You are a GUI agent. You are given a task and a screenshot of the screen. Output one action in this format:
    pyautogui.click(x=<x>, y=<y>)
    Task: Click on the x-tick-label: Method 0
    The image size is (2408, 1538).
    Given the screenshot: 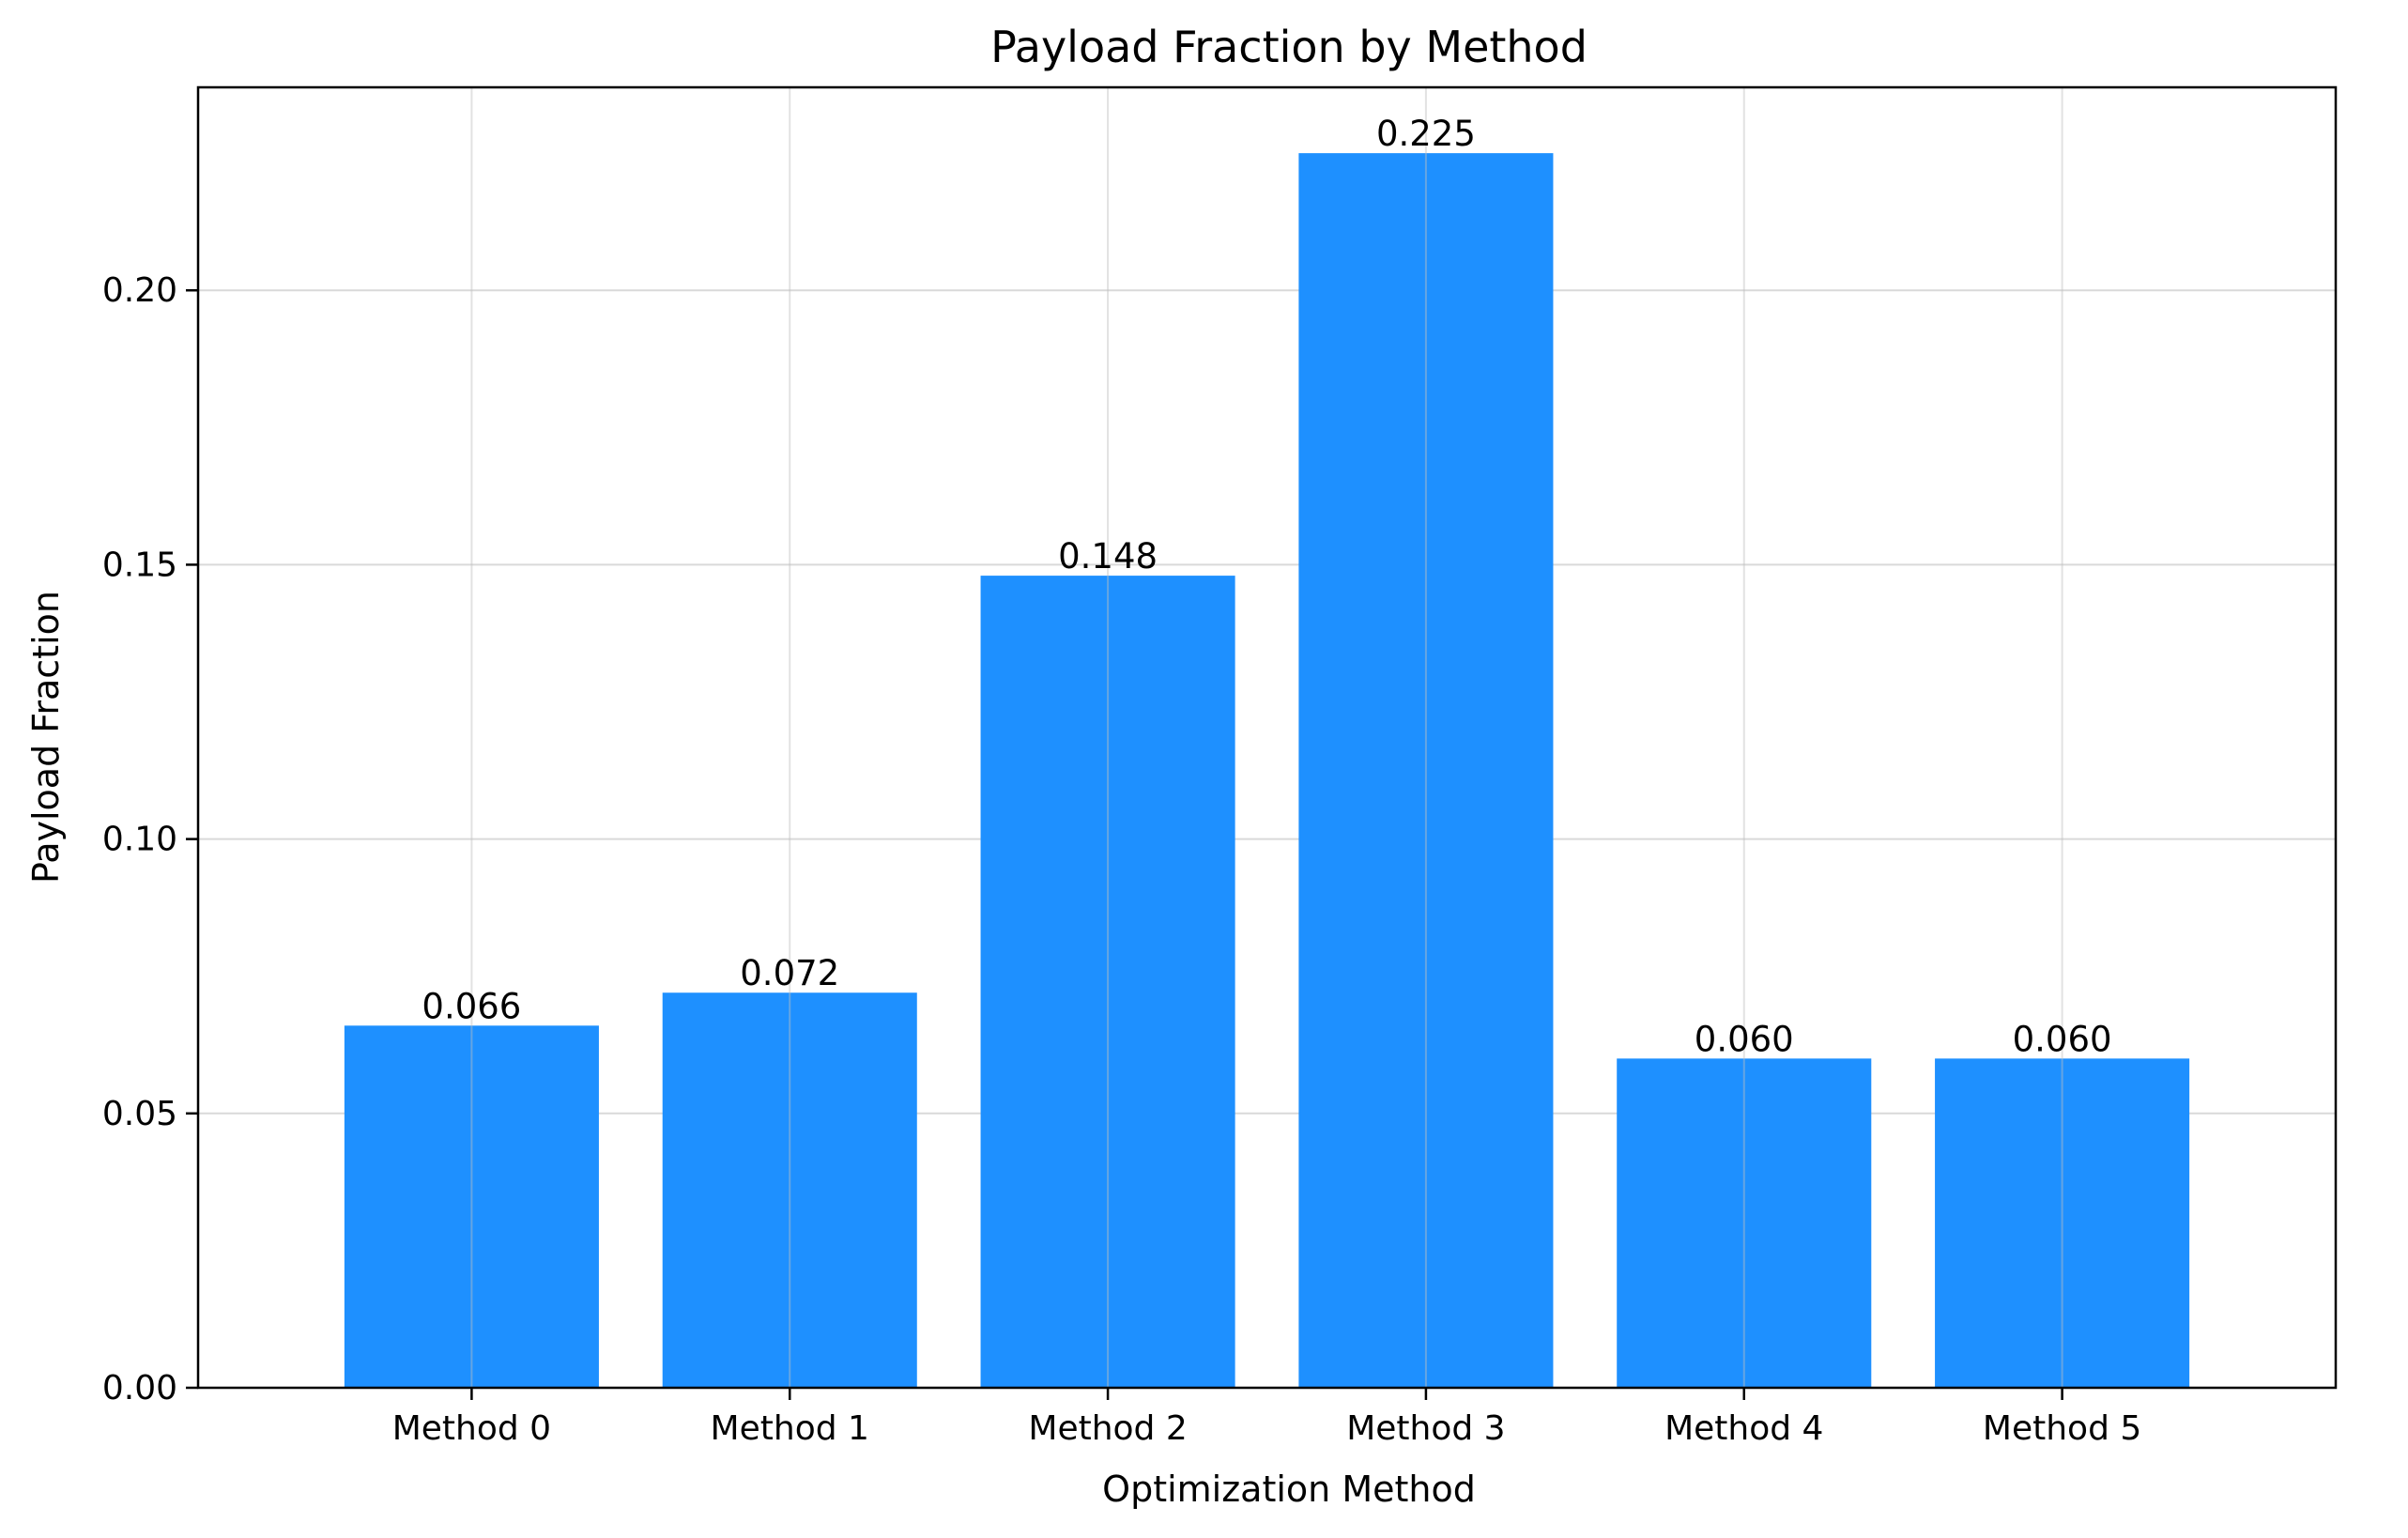 What is the action you would take?
    pyautogui.click(x=471, y=1428)
    